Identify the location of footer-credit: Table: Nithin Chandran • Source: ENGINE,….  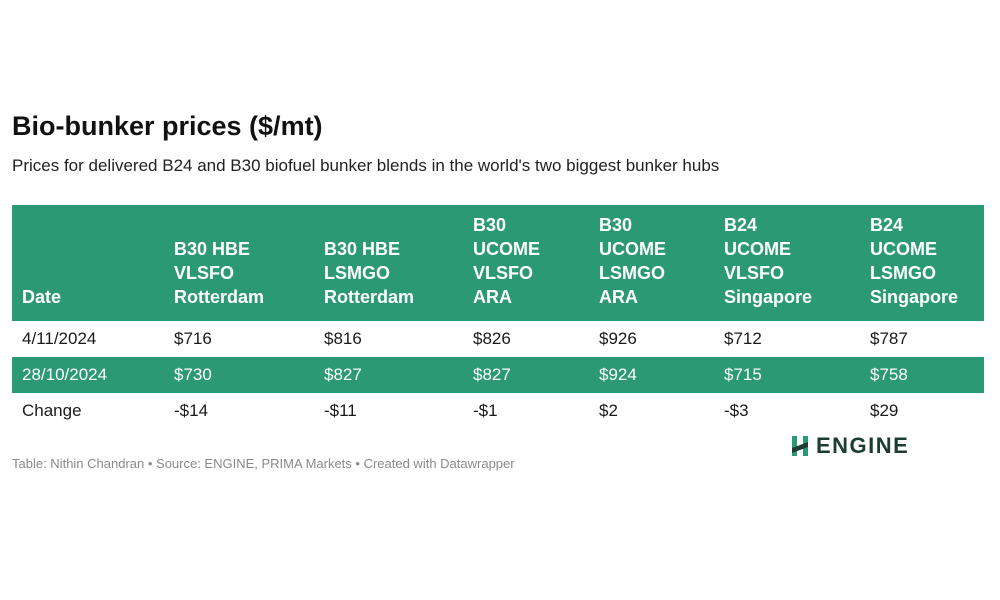
(263, 463).